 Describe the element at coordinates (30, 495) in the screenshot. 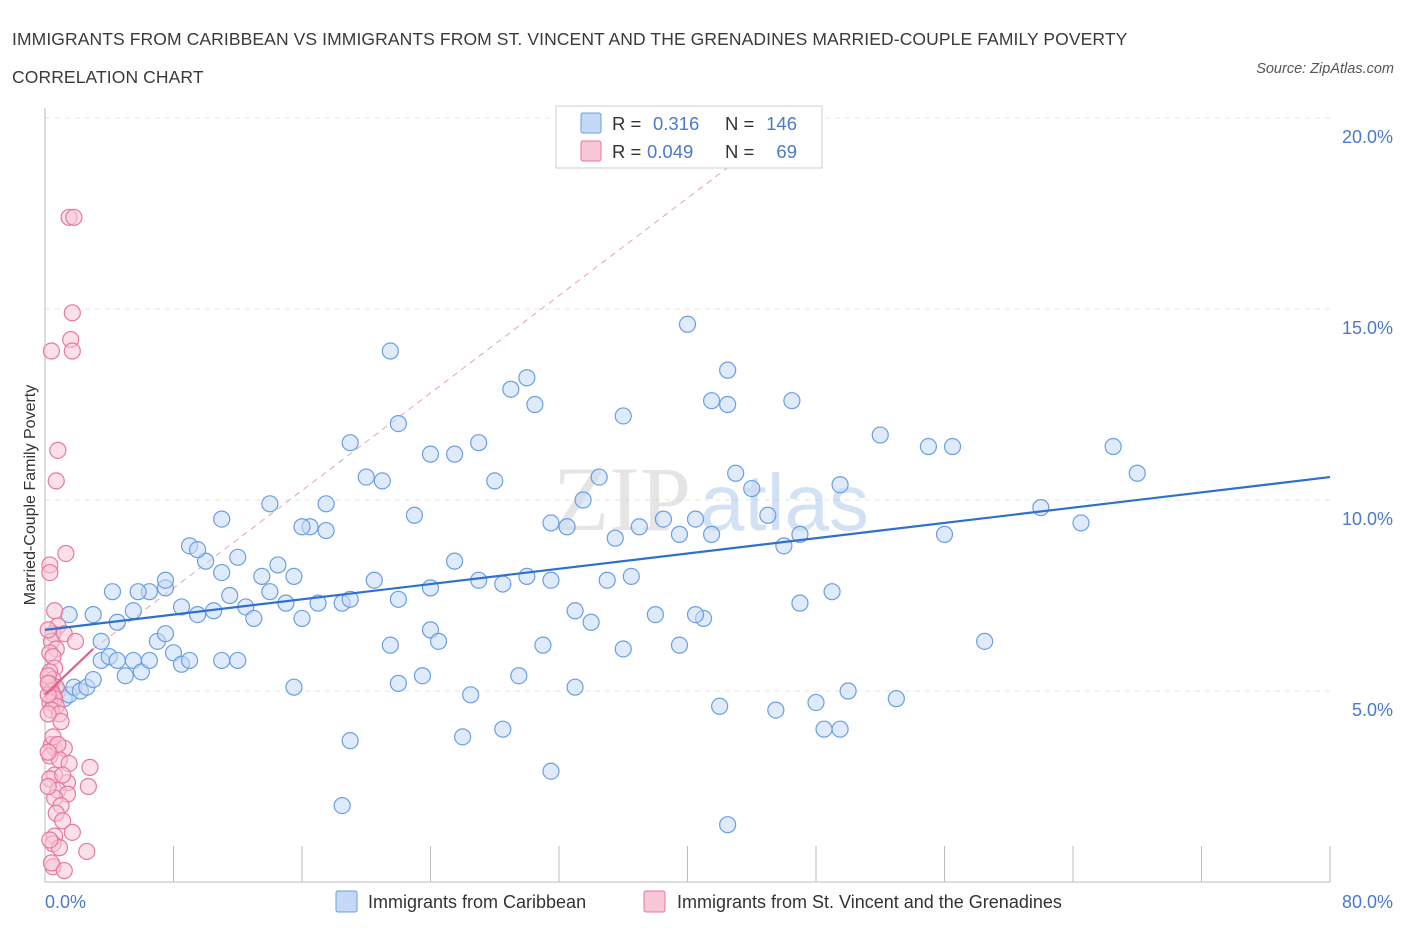

I see `y-axis-title: Married-Couple Family Poverty` at that location.